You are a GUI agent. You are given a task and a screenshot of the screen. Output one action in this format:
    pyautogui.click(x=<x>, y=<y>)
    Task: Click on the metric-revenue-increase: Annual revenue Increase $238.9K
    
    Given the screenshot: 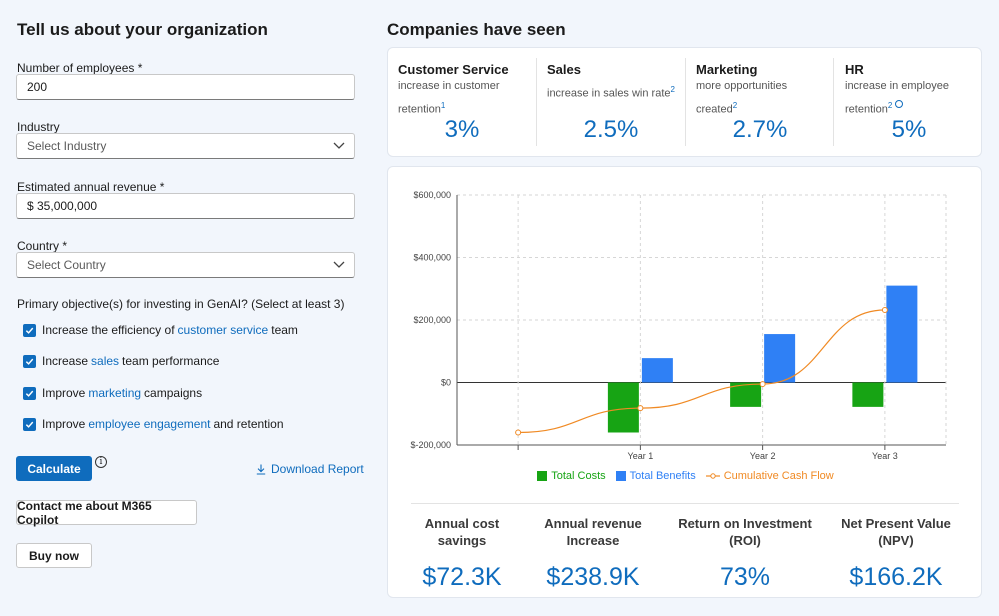 What is the action you would take?
    pyautogui.click(x=593, y=553)
    